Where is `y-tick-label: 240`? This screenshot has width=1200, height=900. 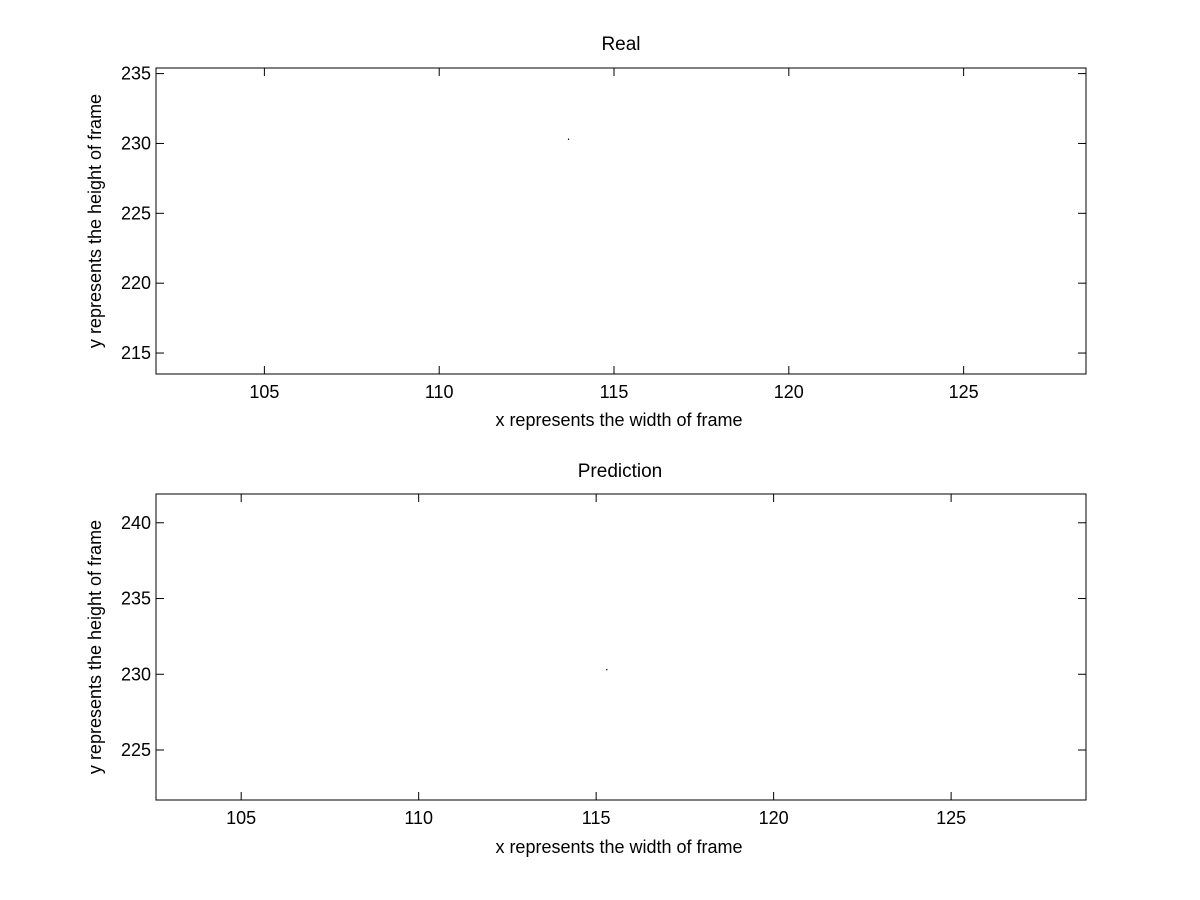 y-tick-label: 240 is located at coordinates (136, 523).